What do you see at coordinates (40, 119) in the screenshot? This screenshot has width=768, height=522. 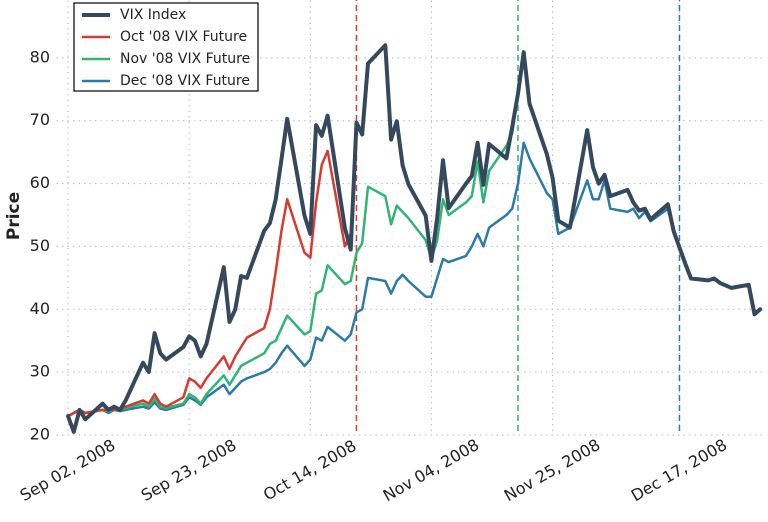 I see `y-tick-label: 70` at bounding box center [40, 119].